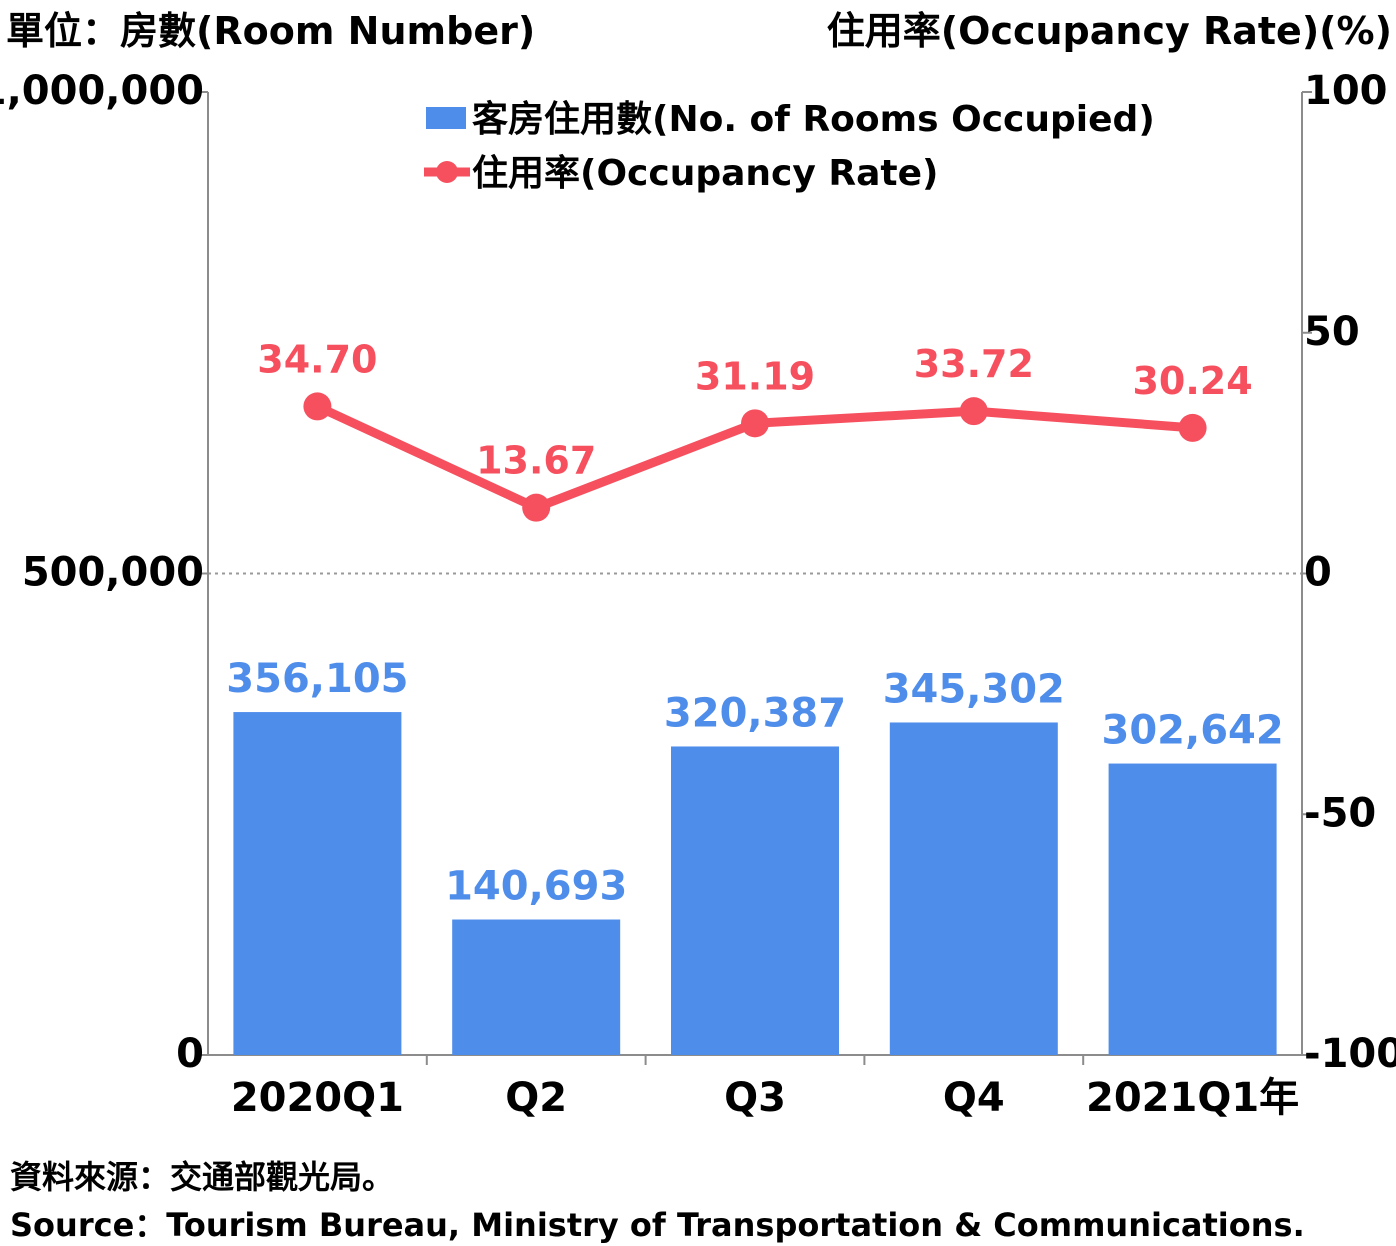  Describe the element at coordinates (536, 1098) in the screenshot. I see `x-category-label: Q2` at that location.